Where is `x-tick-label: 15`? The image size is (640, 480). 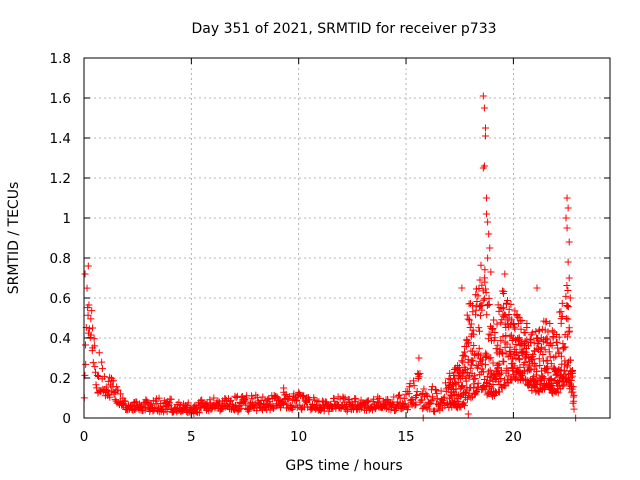 x-tick-label: 15 is located at coordinates (405, 437).